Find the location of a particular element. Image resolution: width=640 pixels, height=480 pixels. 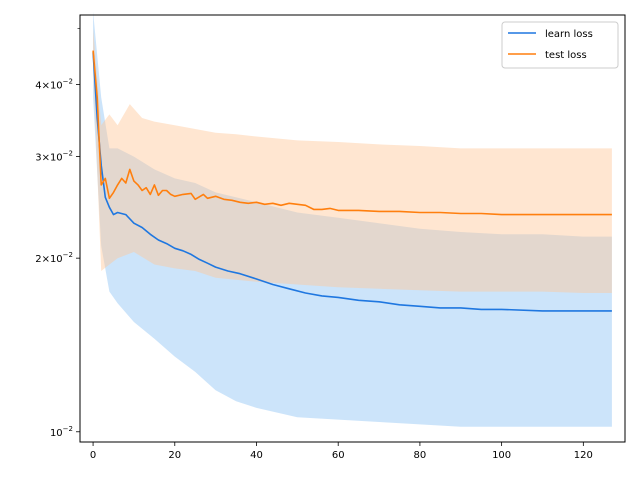

x-tick-label: 40 is located at coordinates (256, 455).